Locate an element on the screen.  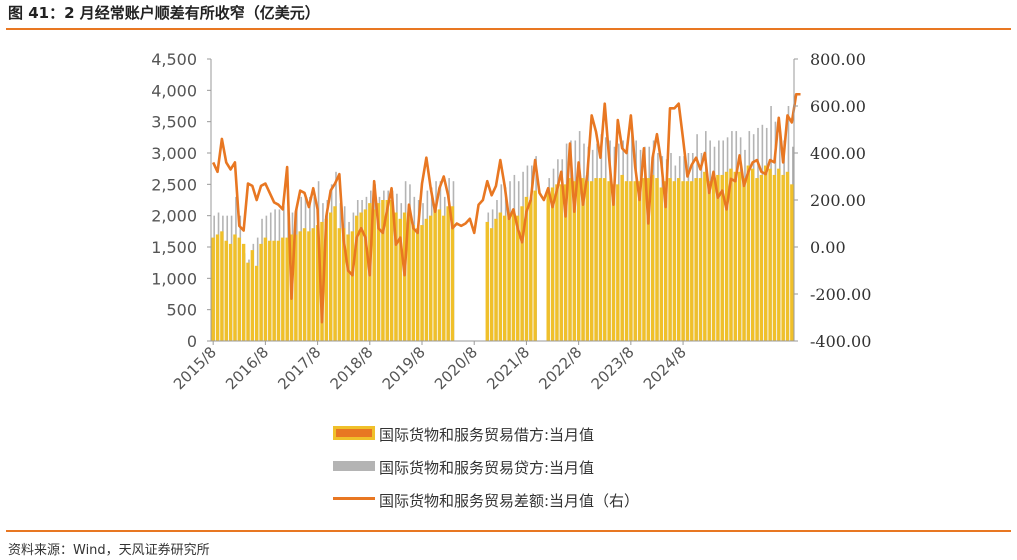
right-tick-label: 600.00 is located at coordinates (838, 106).